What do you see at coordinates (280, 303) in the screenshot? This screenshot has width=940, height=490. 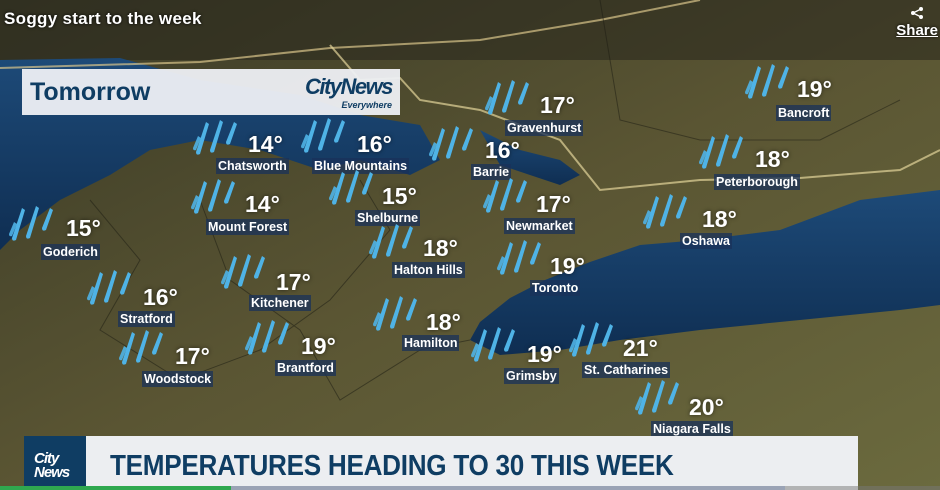 I see `city-name: Kitchener` at bounding box center [280, 303].